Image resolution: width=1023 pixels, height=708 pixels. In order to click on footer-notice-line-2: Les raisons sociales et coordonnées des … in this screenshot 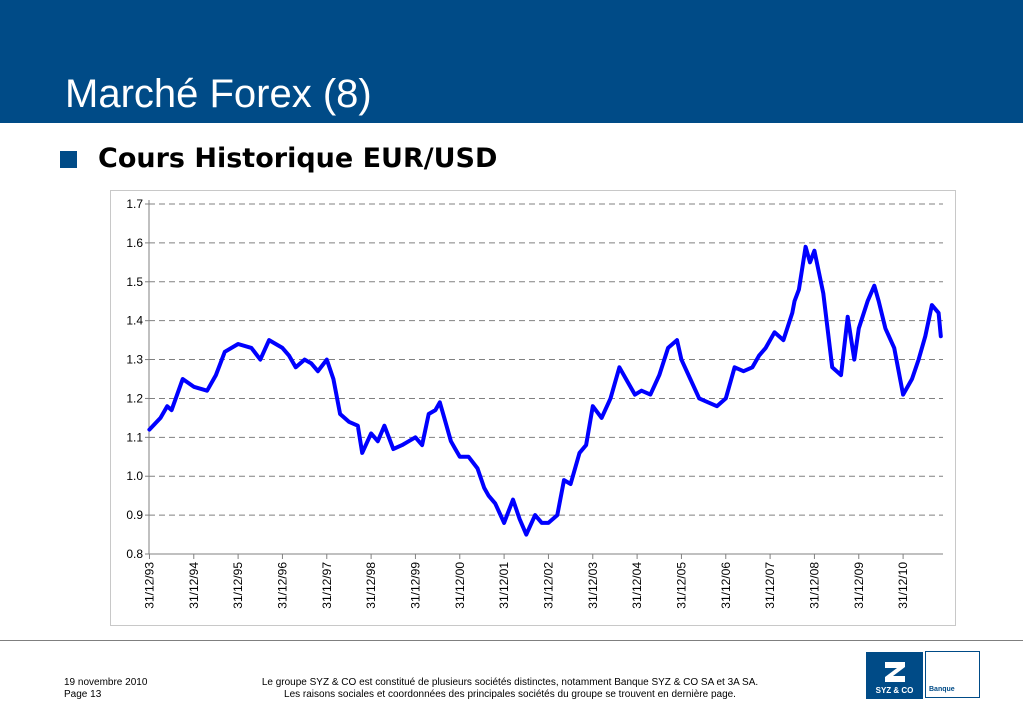, I will do `click(510, 694)`.